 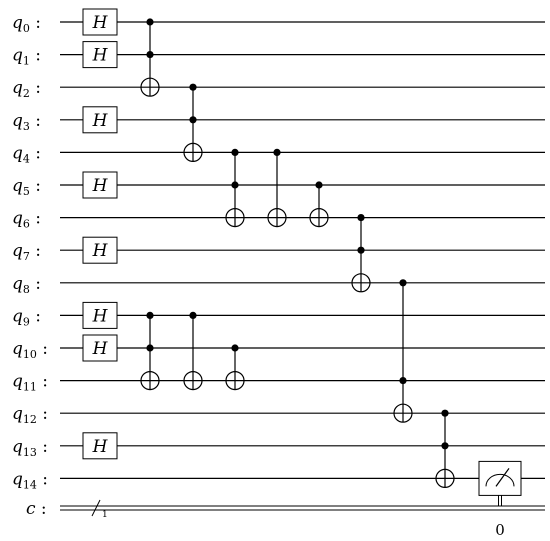 I want to click on bus-slash, so click(x=96, y=508).